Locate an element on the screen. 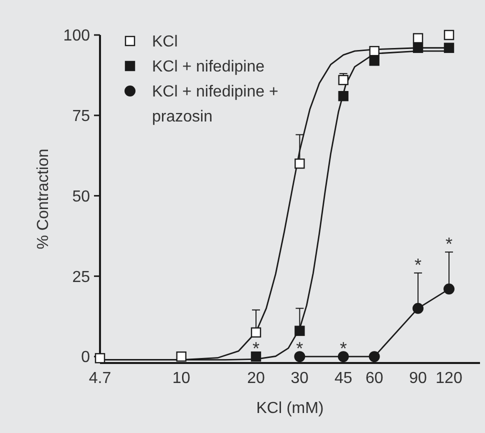  legend-label: KCl + nifedipine + prazosin is located at coordinates (215, 105).